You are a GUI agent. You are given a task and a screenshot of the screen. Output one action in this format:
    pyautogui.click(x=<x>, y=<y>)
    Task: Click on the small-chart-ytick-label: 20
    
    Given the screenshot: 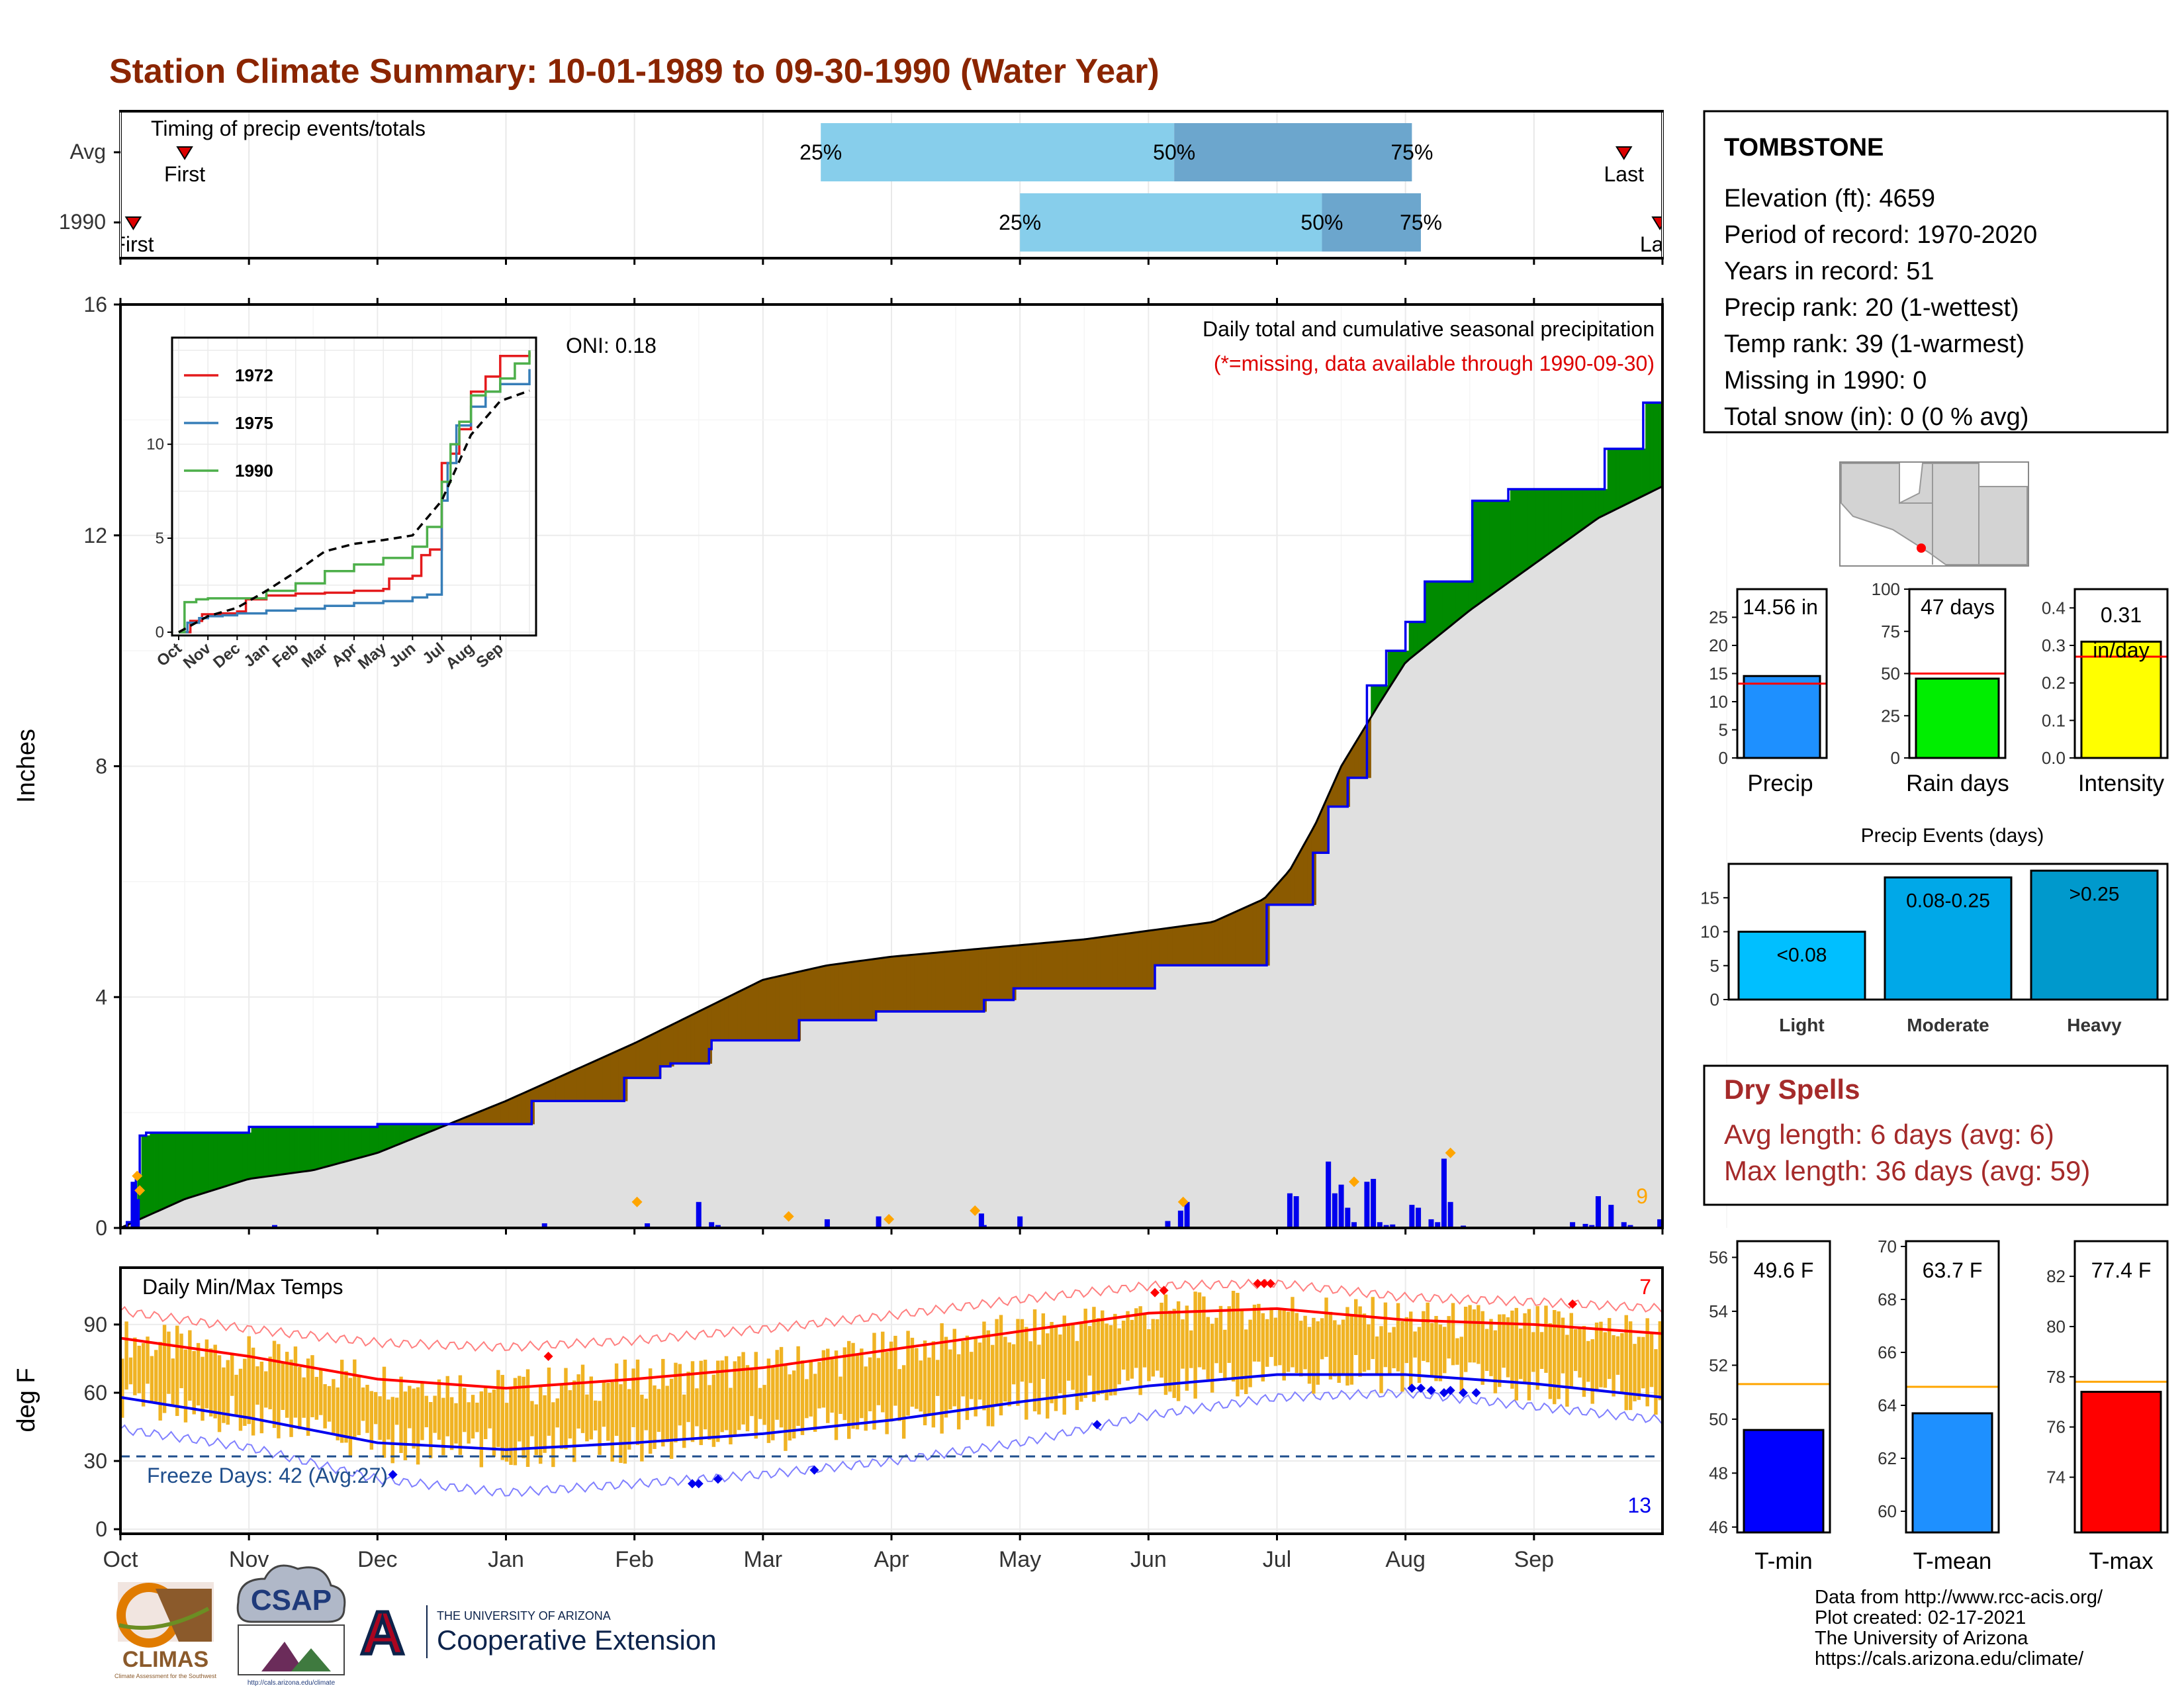 What is the action you would take?
    pyautogui.click(x=1718, y=645)
    